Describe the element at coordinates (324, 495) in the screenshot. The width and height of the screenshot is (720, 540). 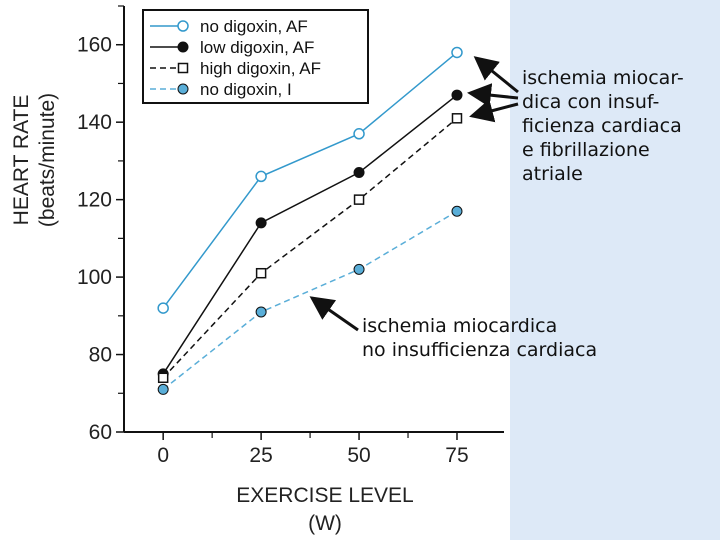
I see `x-axis-title: EXERCISE LEVEL` at that location.